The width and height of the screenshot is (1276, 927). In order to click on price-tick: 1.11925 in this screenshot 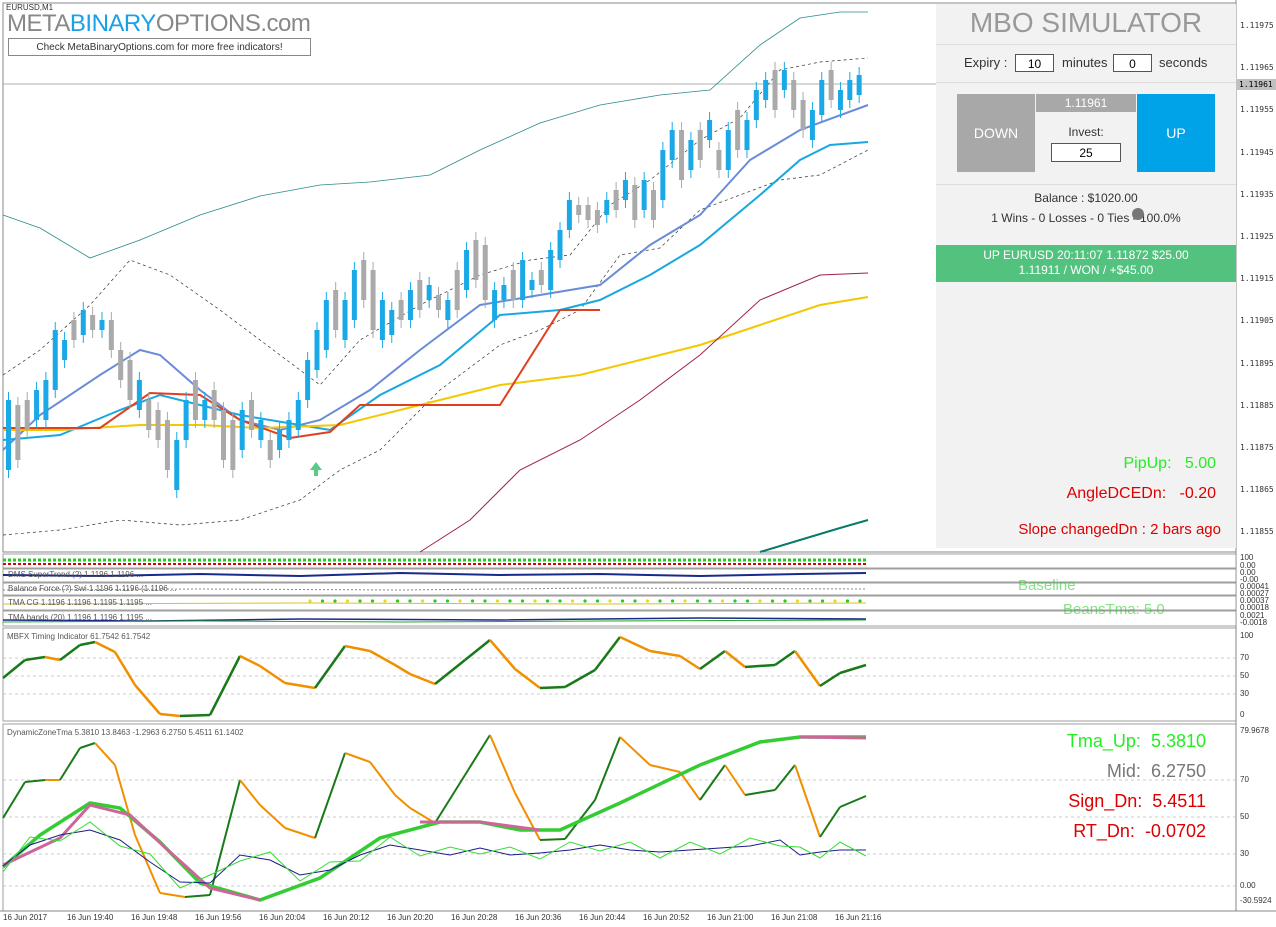, I will do `click(1257, 236)`.